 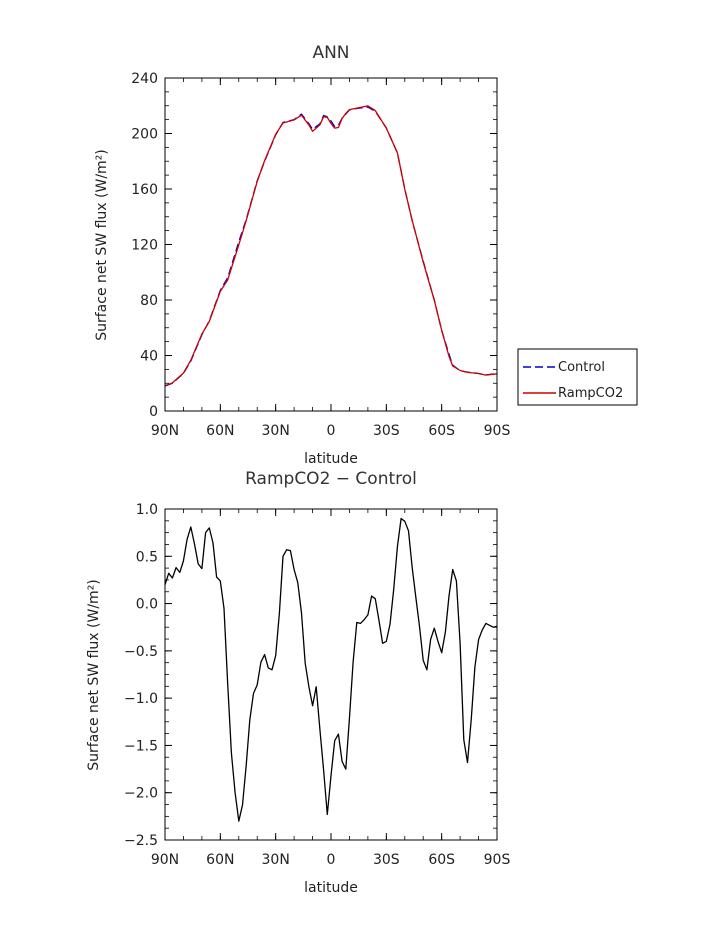 What do you see at coordinates (144, 190) in the screenshot?
I see `y-tick-label: 160` at bounding box center [144, 190].